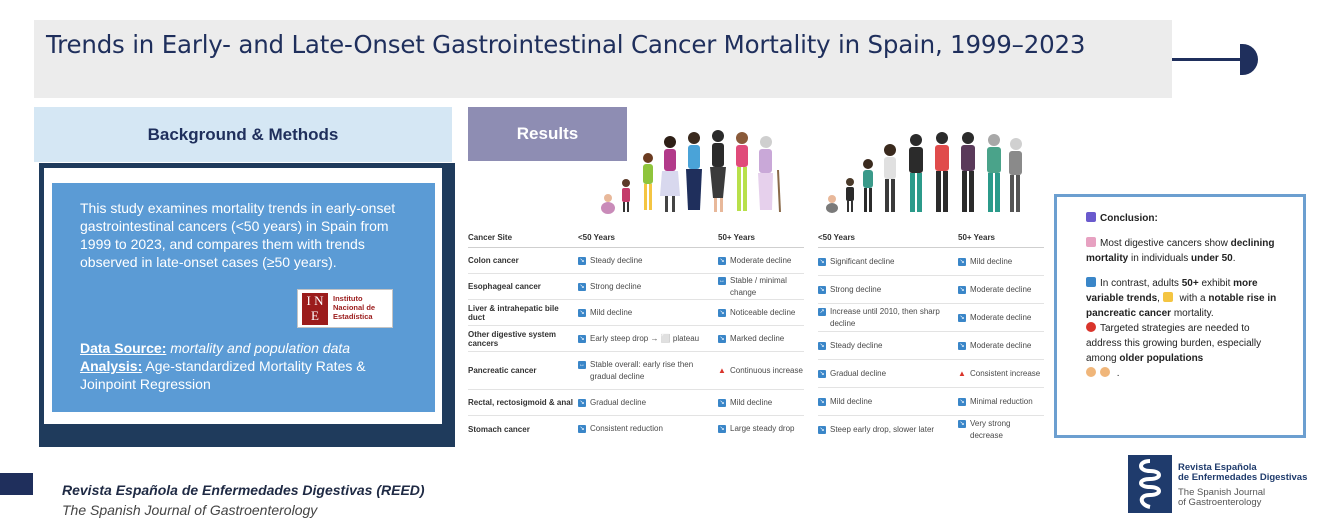 The height and width of the screenshot is (531, 1323). I want to click on men-age-illustration, so click(924, 172).